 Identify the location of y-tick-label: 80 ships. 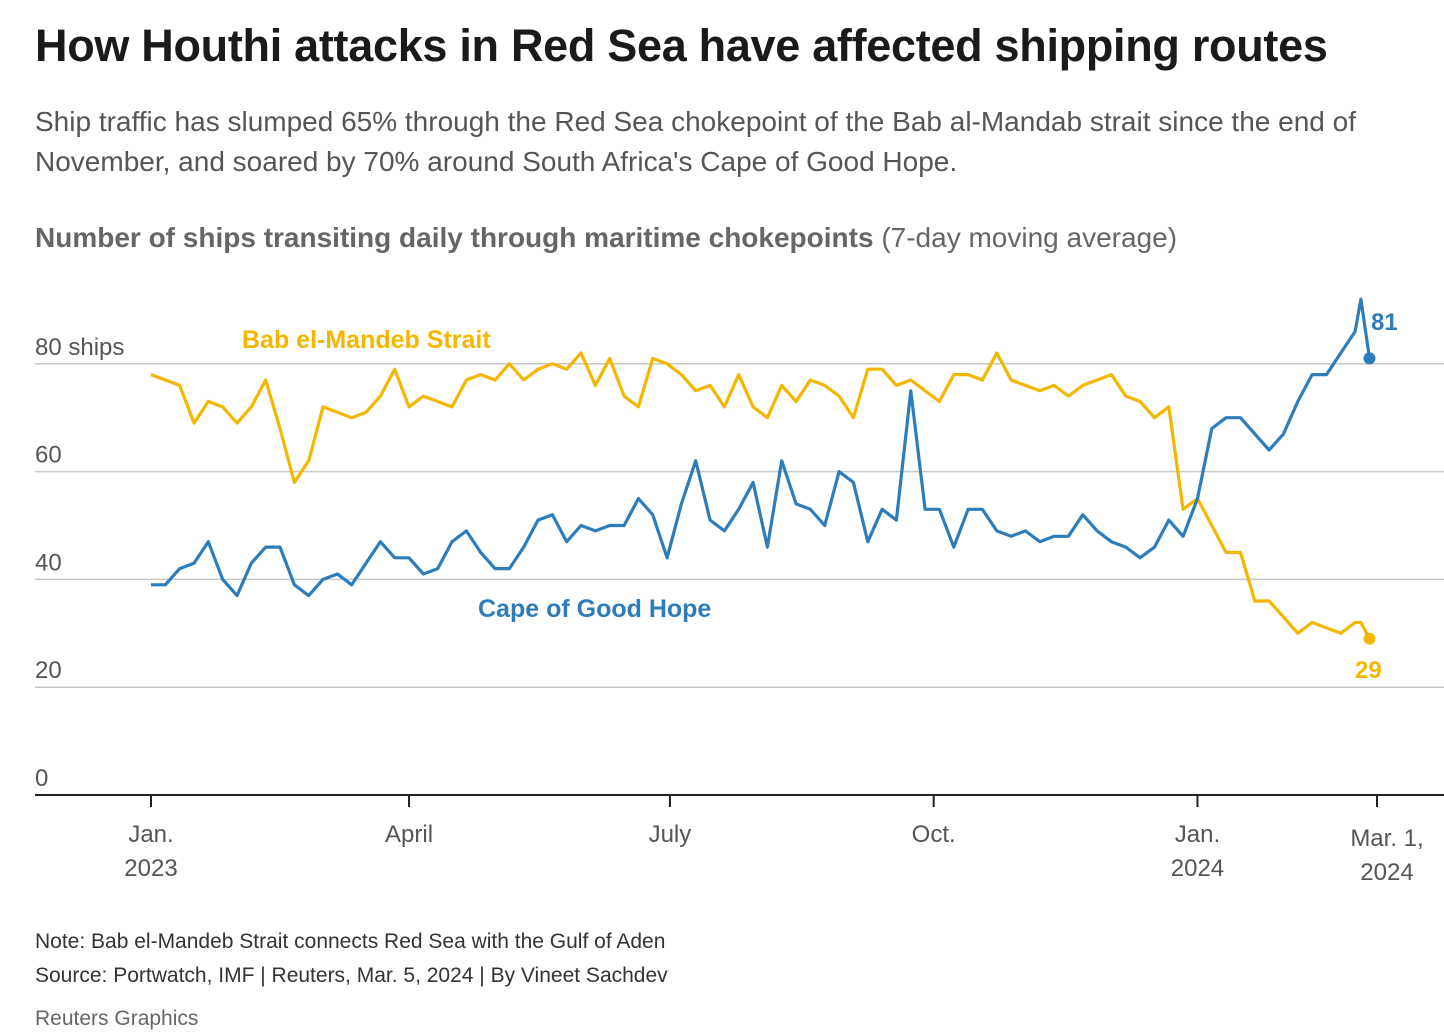
(79, 347).